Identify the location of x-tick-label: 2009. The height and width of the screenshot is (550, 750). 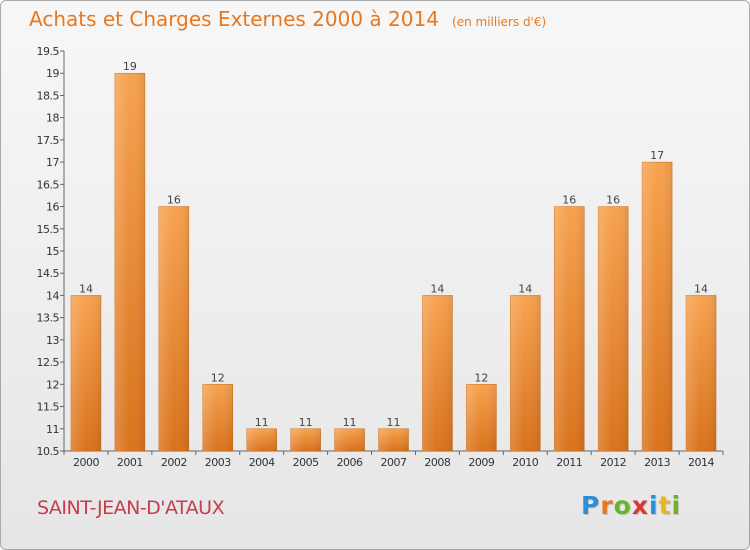
(481, 462).